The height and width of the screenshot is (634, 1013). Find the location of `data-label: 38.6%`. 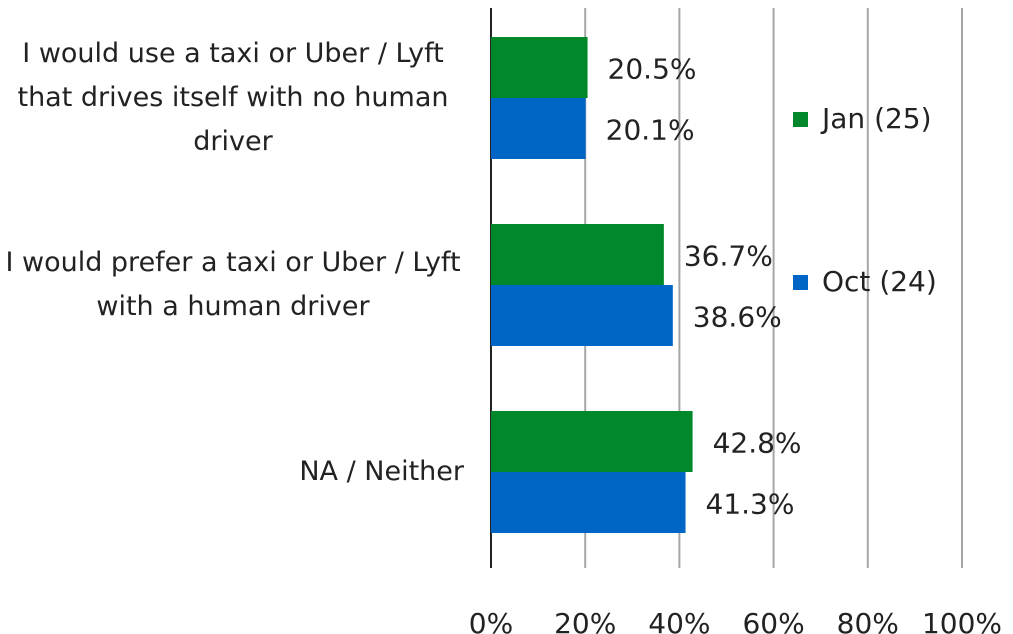

data-label: 38.6% is located at coordinates (737, 317).